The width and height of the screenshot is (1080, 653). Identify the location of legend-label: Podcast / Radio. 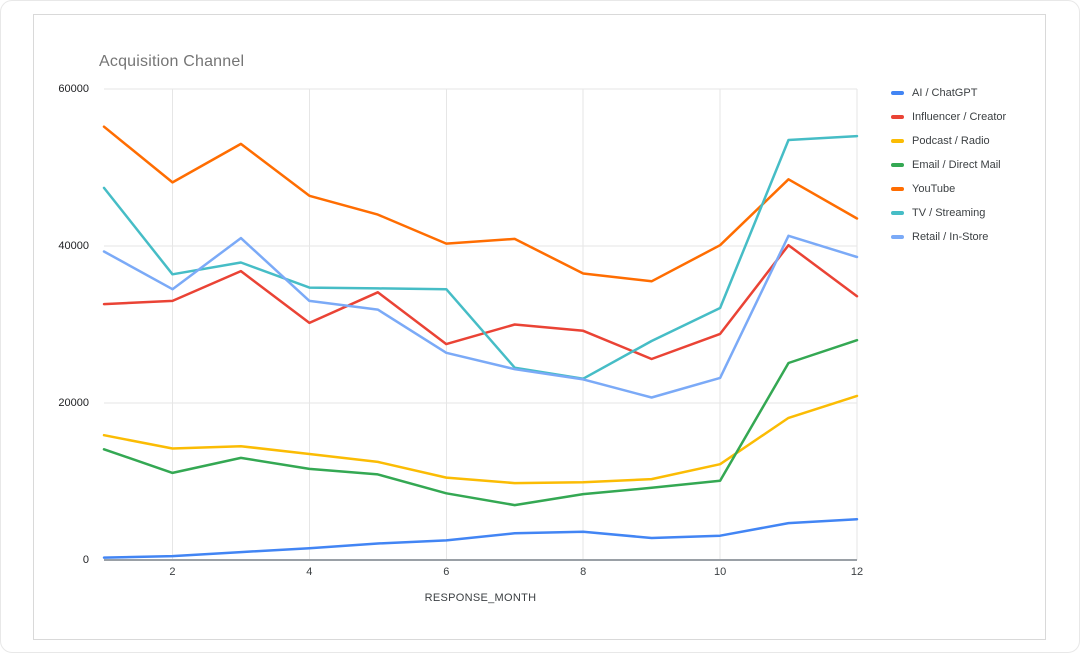
(951, 141).